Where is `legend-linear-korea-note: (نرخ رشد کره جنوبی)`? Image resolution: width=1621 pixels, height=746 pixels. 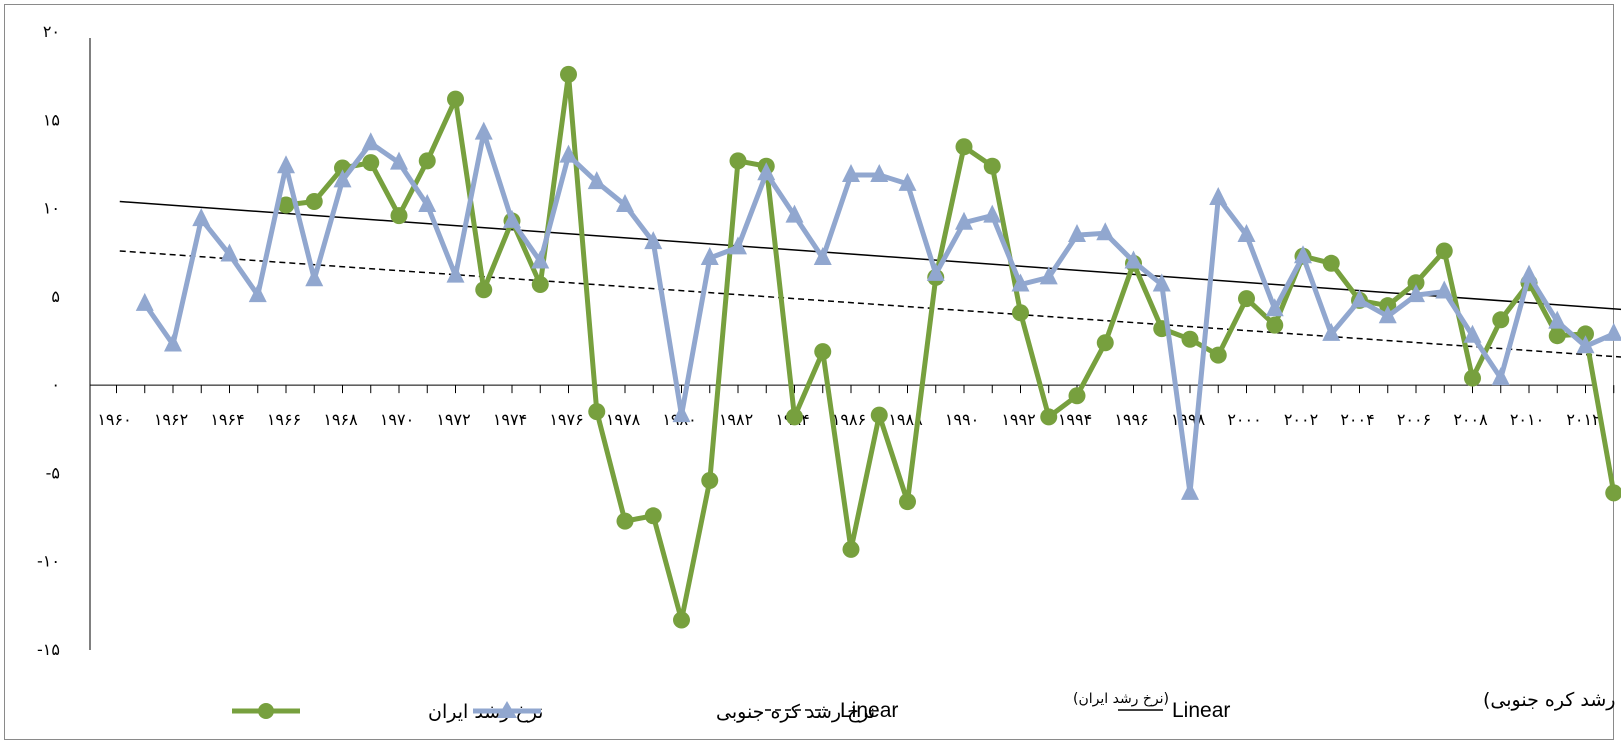 legend-linear-korea-note: (نرخ رشد کره جنوبی) is located at coordinates (1552, 700).